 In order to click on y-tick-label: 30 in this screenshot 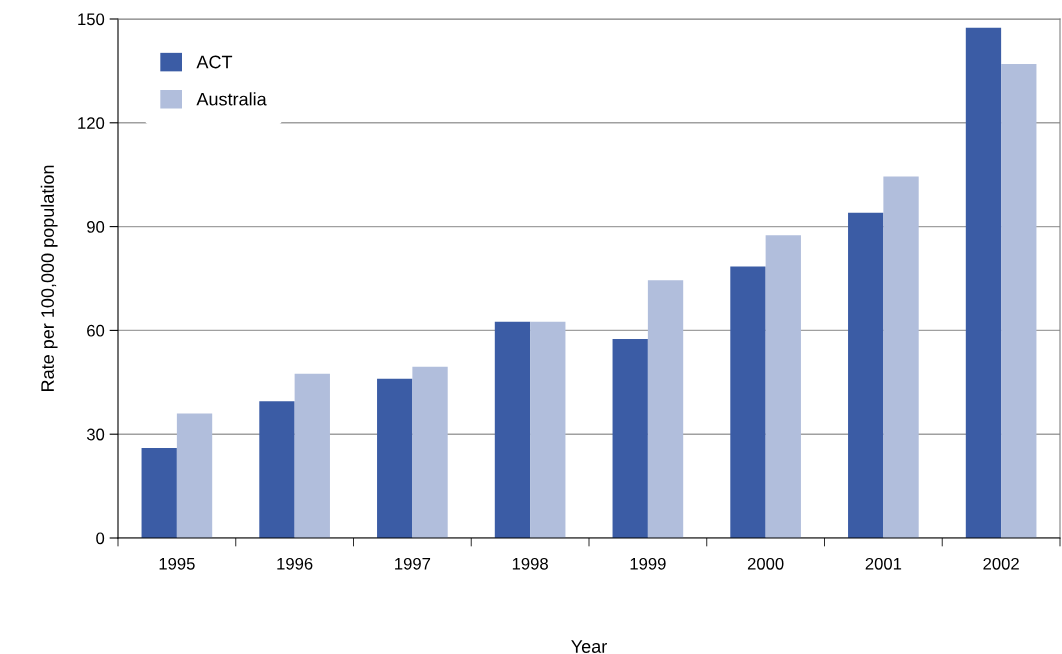, I will do `click(95, 434)`.